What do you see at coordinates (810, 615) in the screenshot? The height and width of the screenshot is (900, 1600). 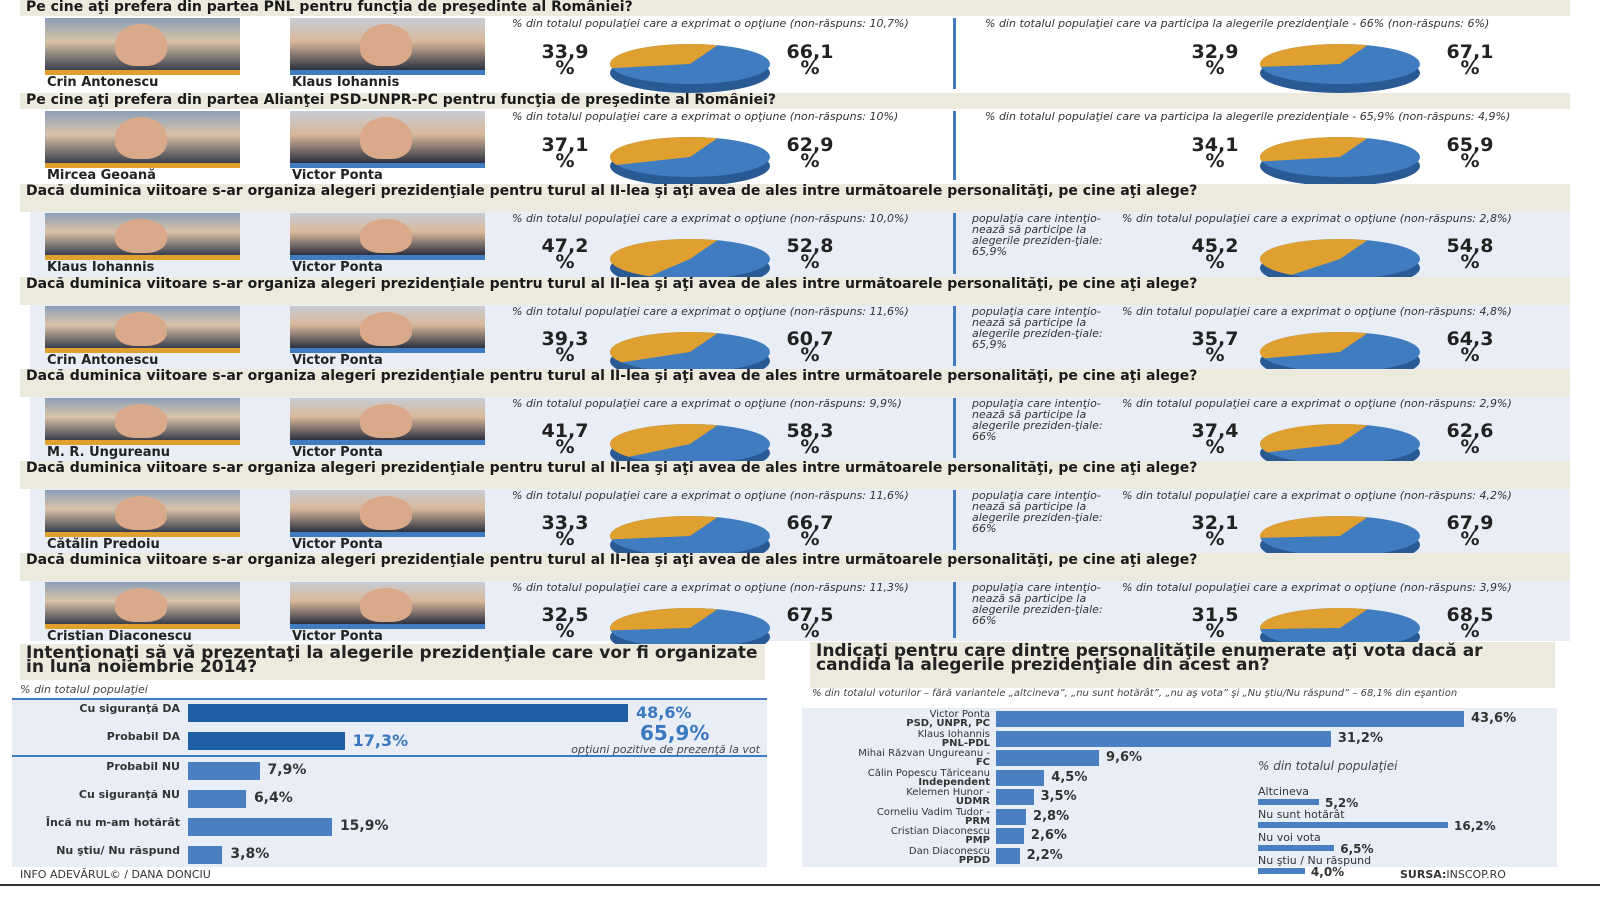 I see `pie-value-number: 67,5` at bounding box center [810, 615].